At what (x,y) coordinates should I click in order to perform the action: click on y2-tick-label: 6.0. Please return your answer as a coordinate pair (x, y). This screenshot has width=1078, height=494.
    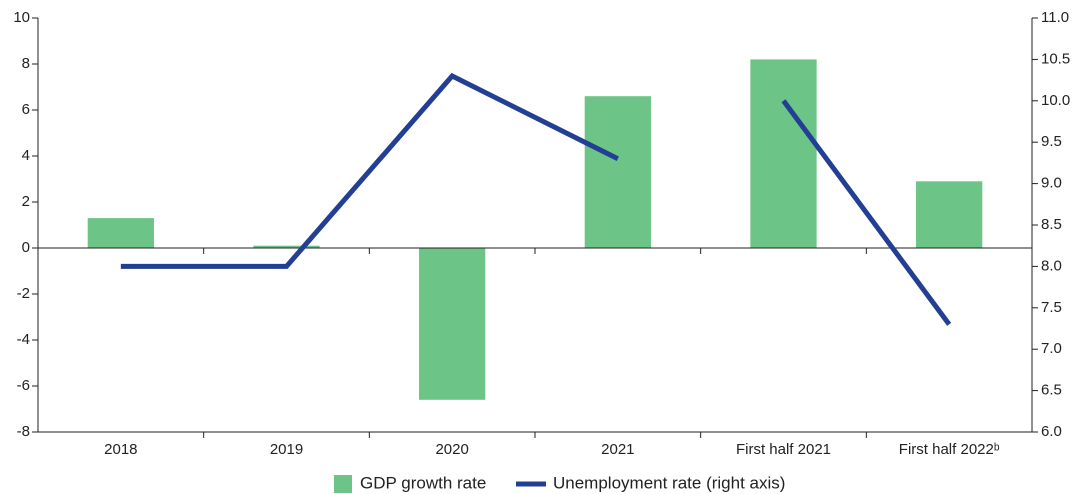
    Looking at the image, I should click on (1051, 431).